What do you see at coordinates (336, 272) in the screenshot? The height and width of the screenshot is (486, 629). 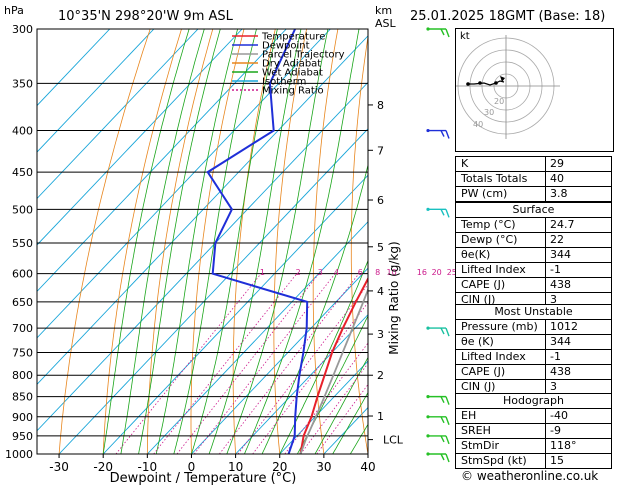 I see `mixing-ratio-label: 4` at bounding box center [336, 272].